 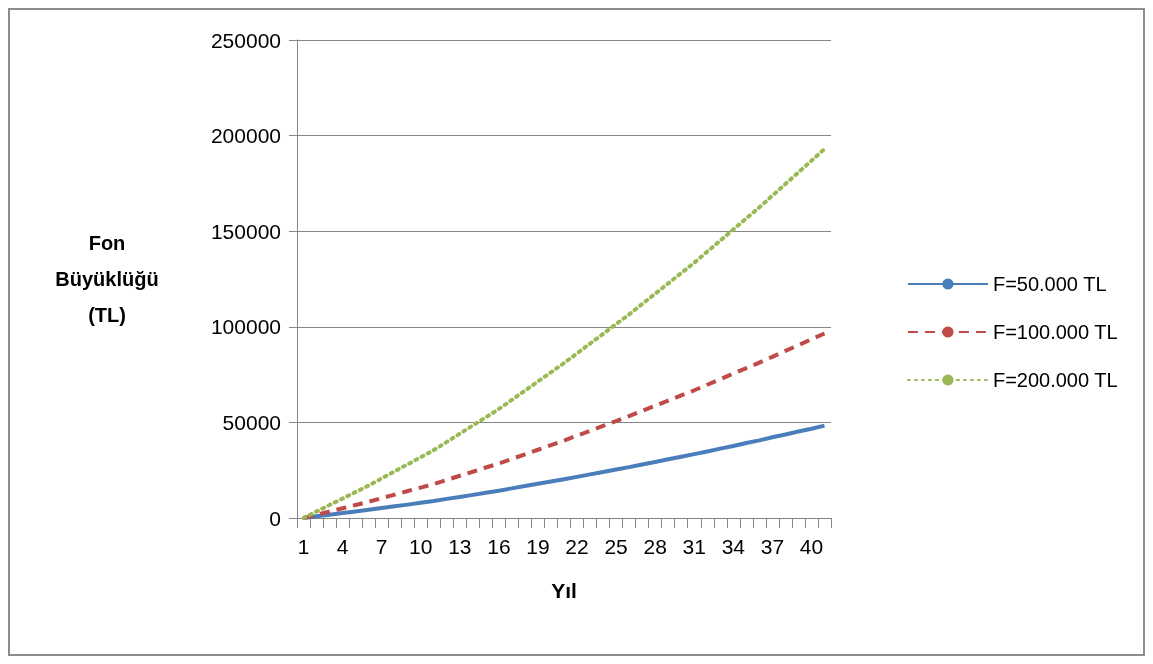 What do you see at coordinates (1055, 332) in the screenshot?
I see `legend-label: F=100.000 TL` at bounding box center [1055, 332].